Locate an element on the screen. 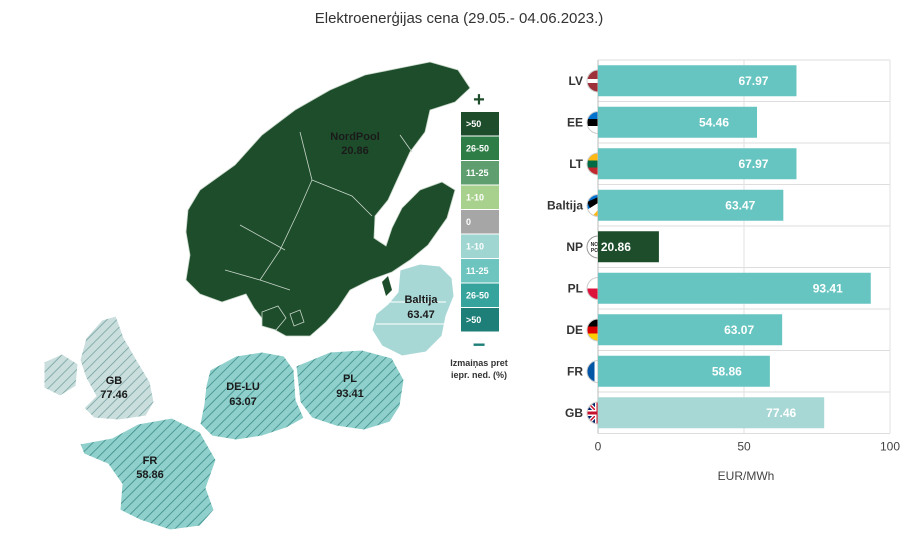  value-label: 20.86 is located at coordinates (616, 247).